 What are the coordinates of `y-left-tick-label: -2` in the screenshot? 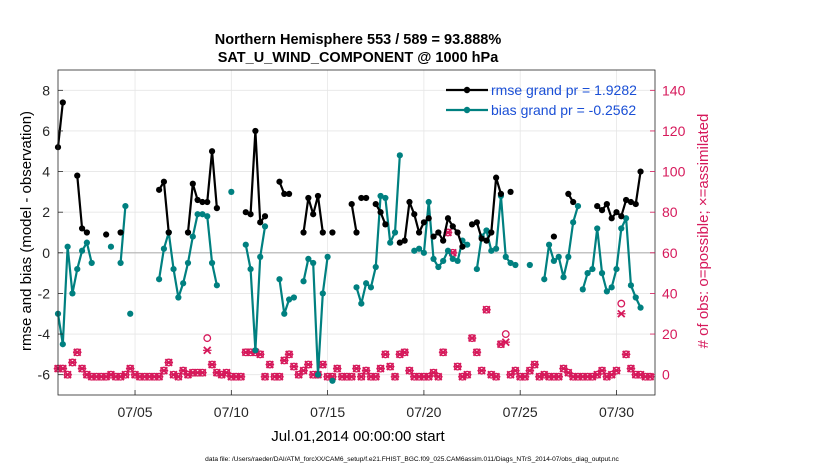 It's located at (44, 293).